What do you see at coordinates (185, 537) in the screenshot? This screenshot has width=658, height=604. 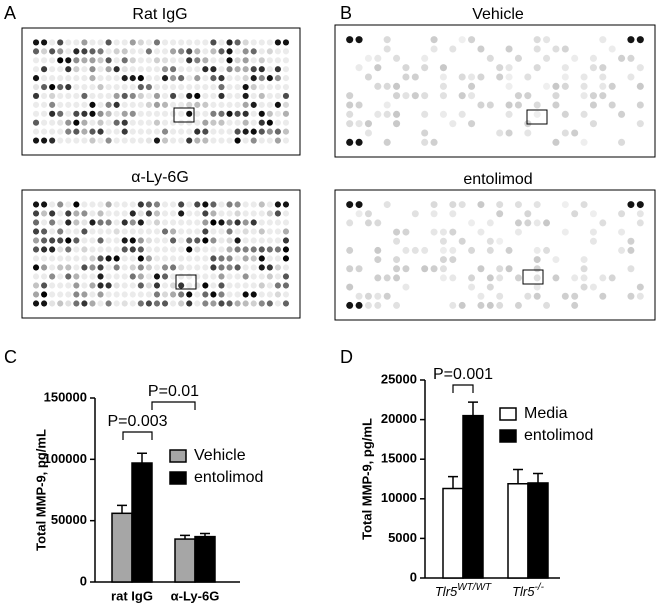 I see `error-bar` at bounding box center [185, 537].